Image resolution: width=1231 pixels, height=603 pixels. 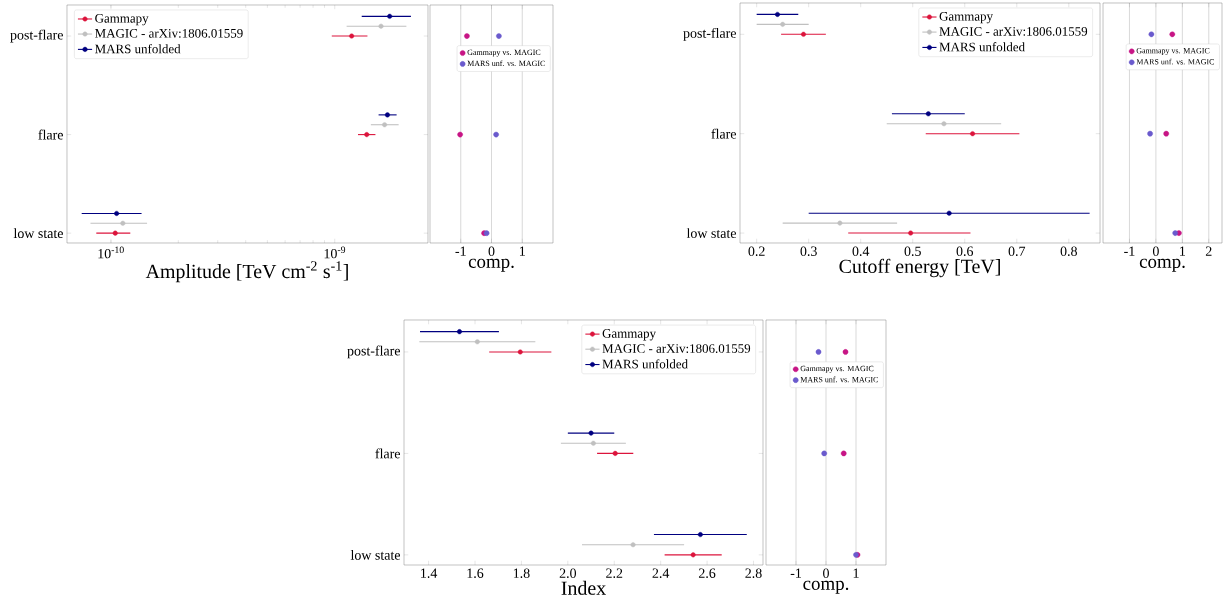 I want to click on x-tick-label: 2.8, so click(x=753, y=573).